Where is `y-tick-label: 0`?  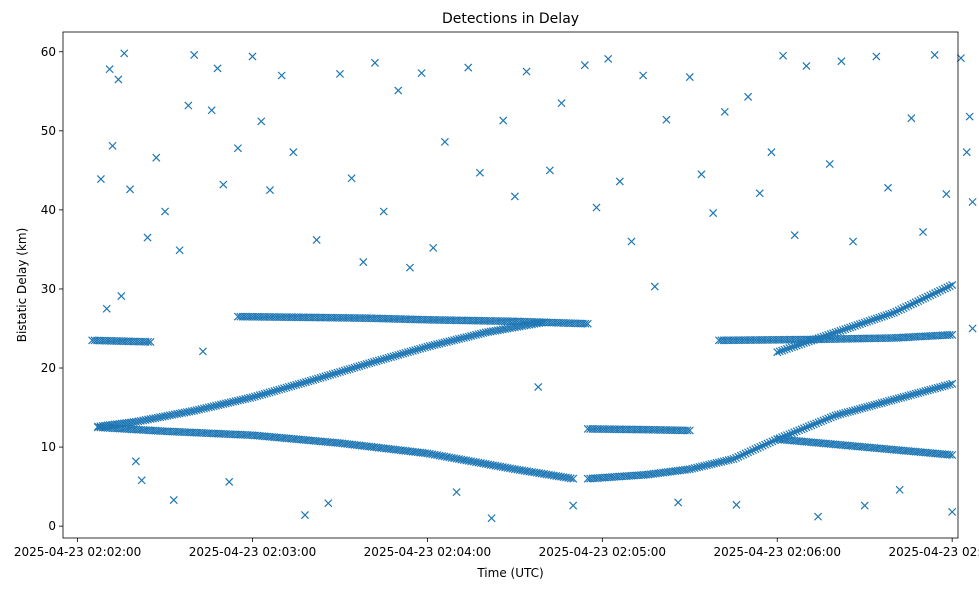 y-tick-label: 0 is located at coordinates (52, 526).